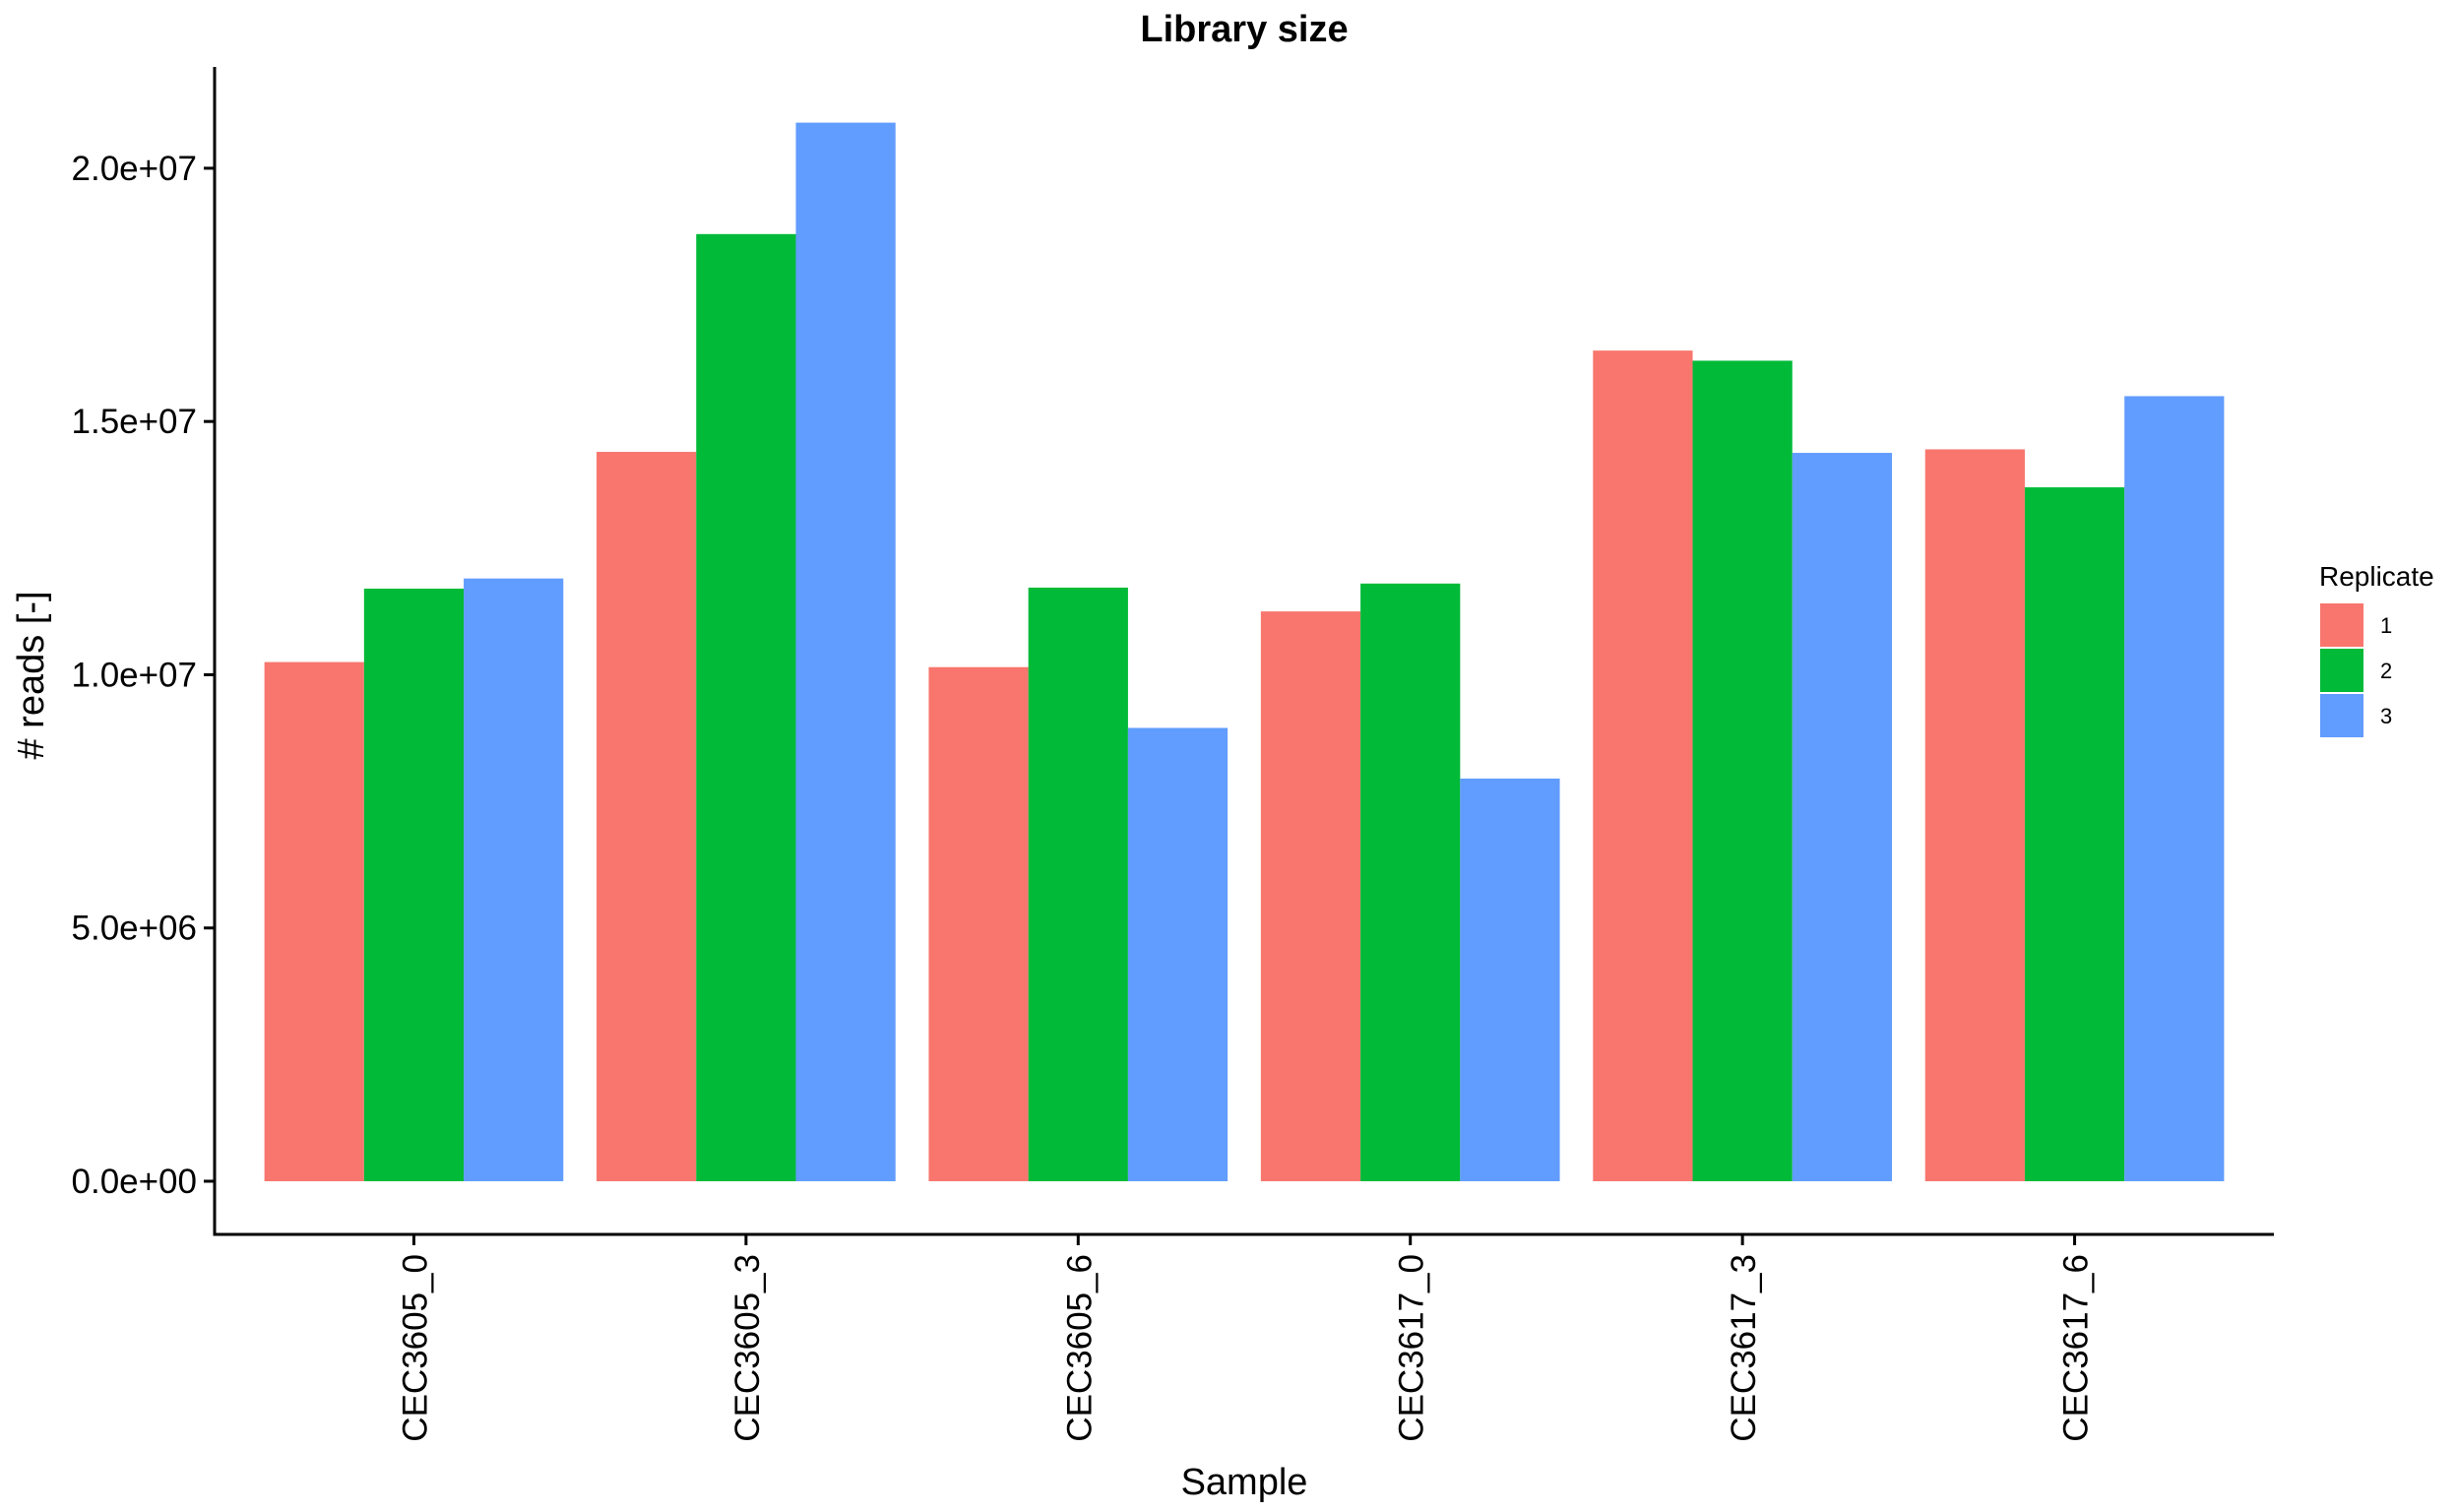  What do you see at coordinates (2386, 625) in the screenshot?
I see `legend-label-1: 1` at bounding box center [2386, 625].